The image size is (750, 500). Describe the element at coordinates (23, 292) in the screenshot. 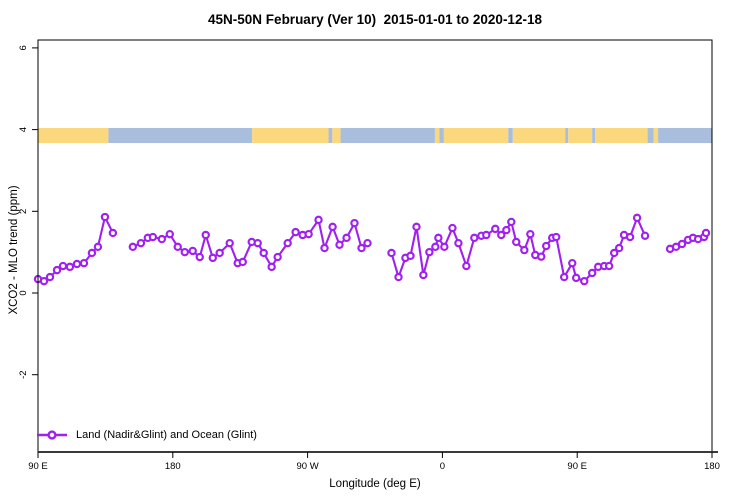

I see `y-tick-label: 0` at that location.